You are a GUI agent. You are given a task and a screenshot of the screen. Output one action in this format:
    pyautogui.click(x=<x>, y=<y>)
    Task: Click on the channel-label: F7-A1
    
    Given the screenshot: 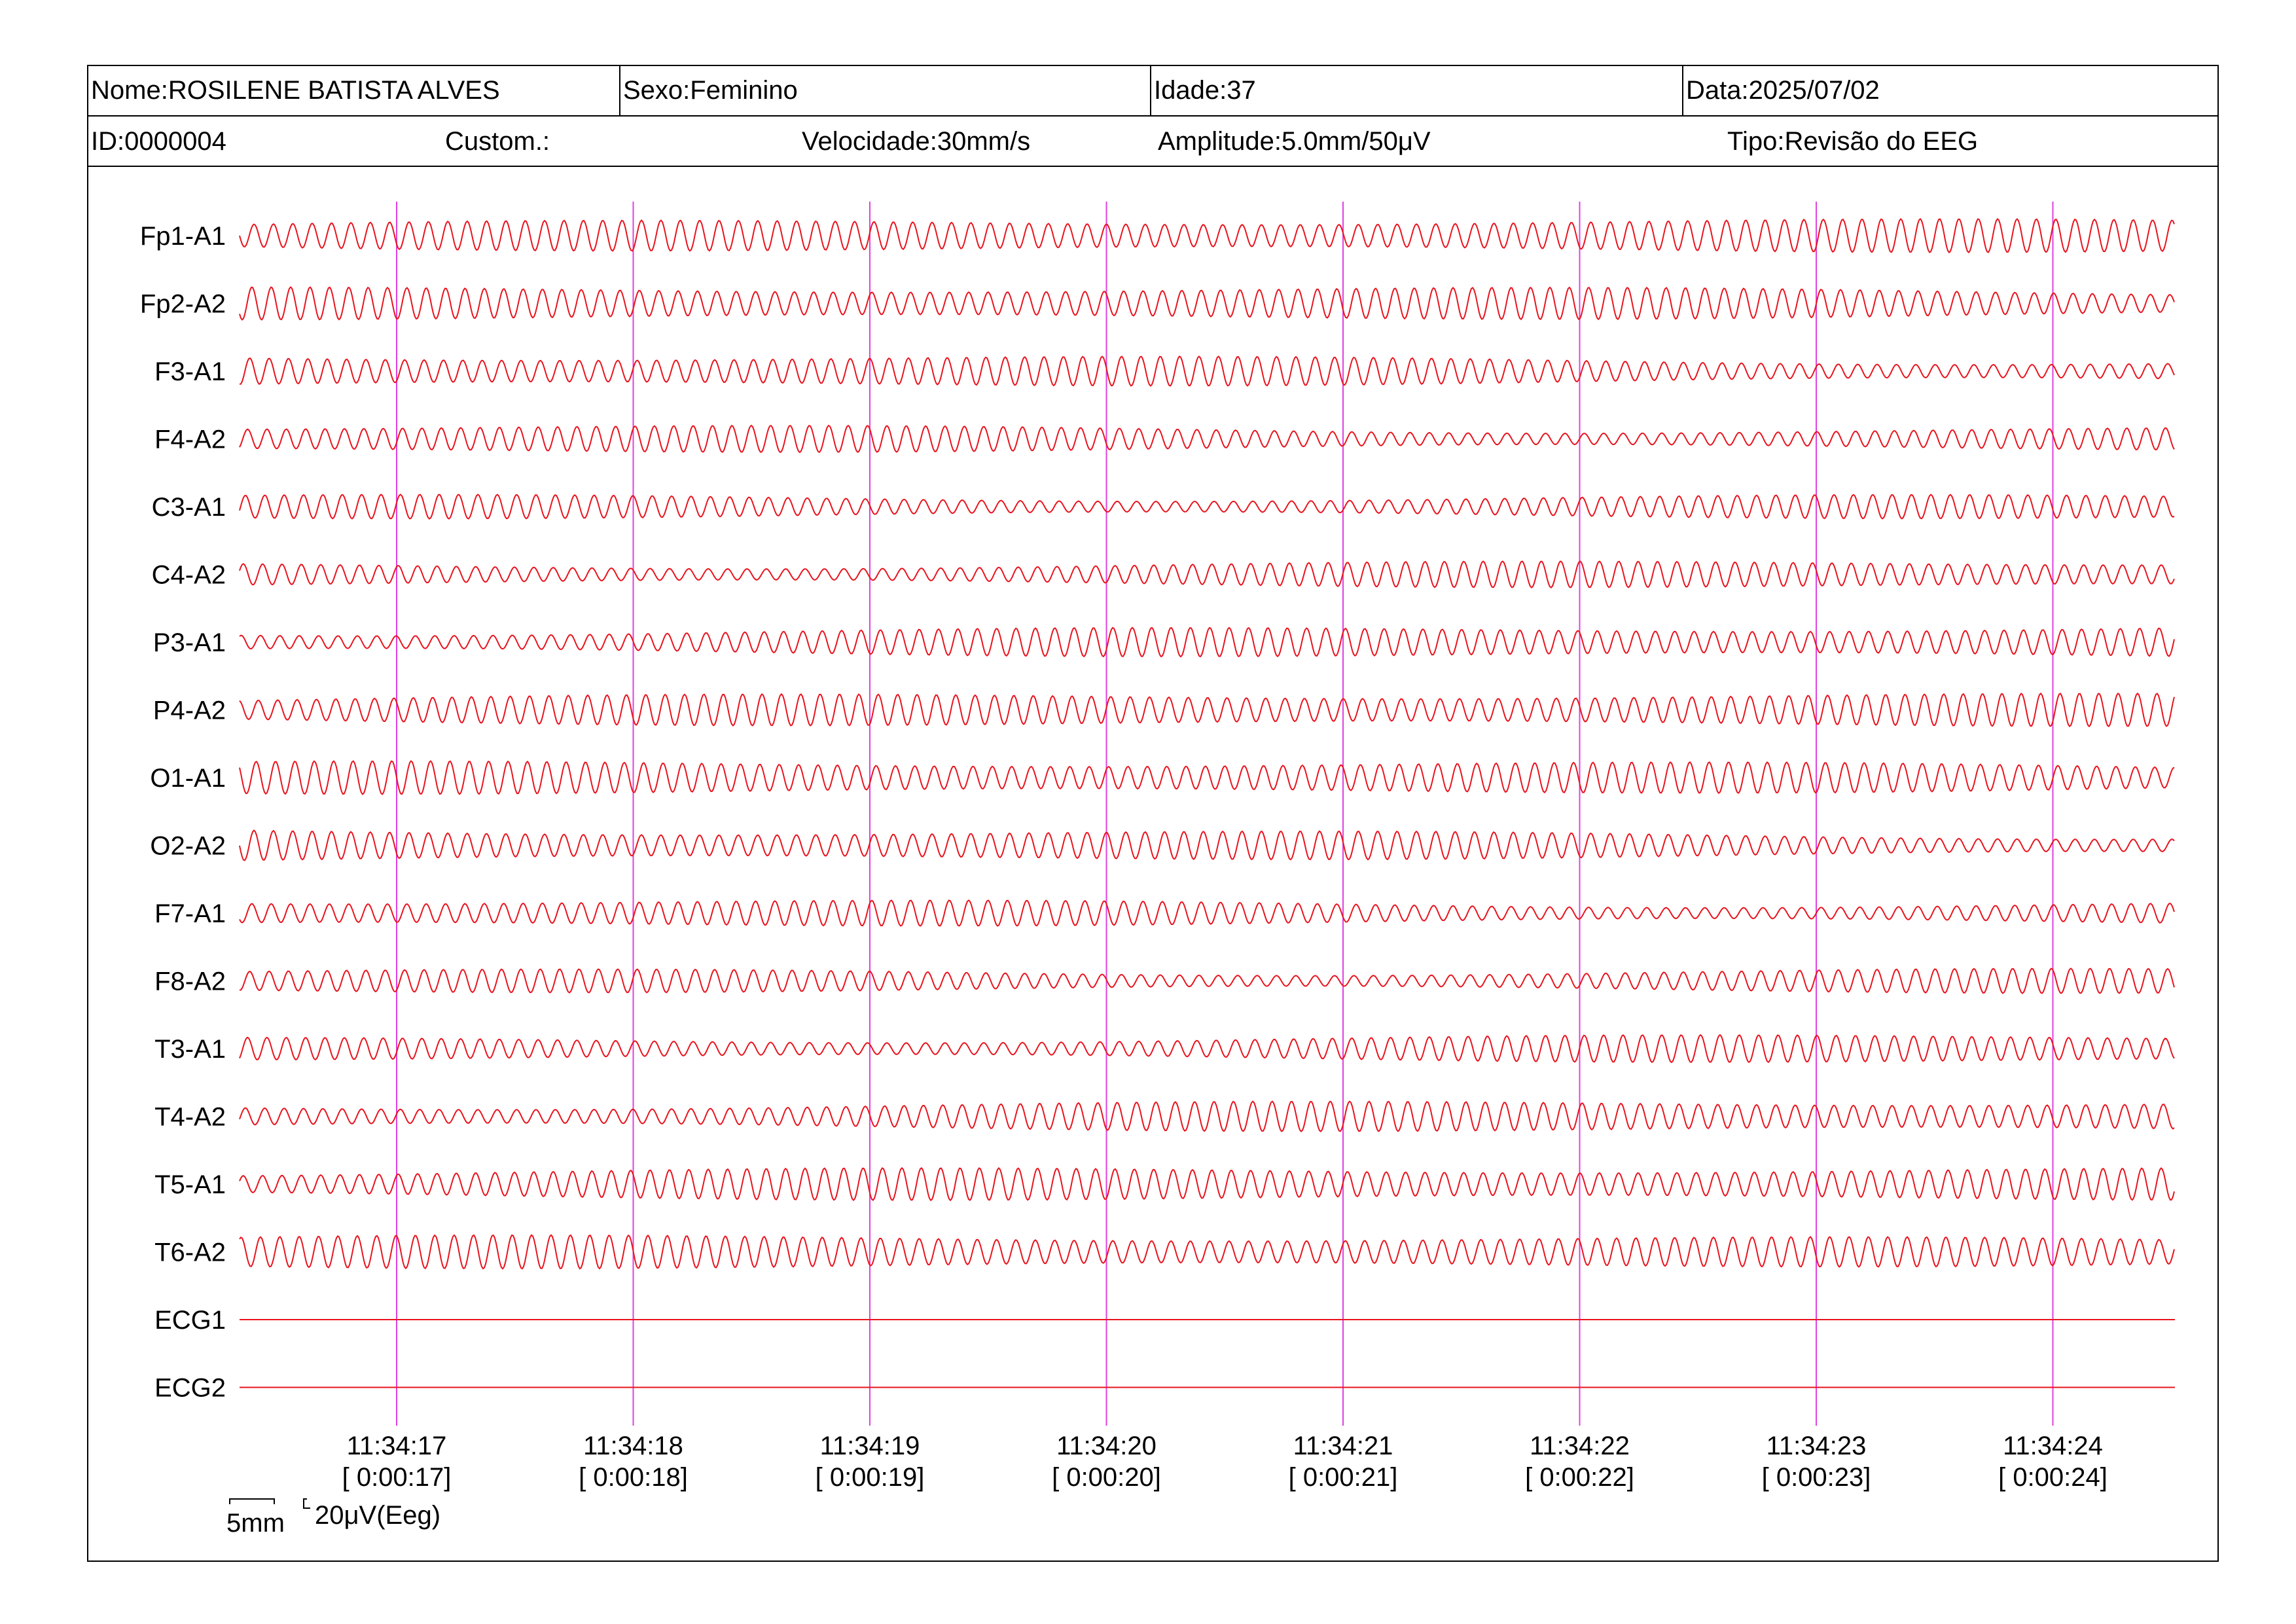 What is the action you would take?
    pyautogui.click(x=190, y=913)
    